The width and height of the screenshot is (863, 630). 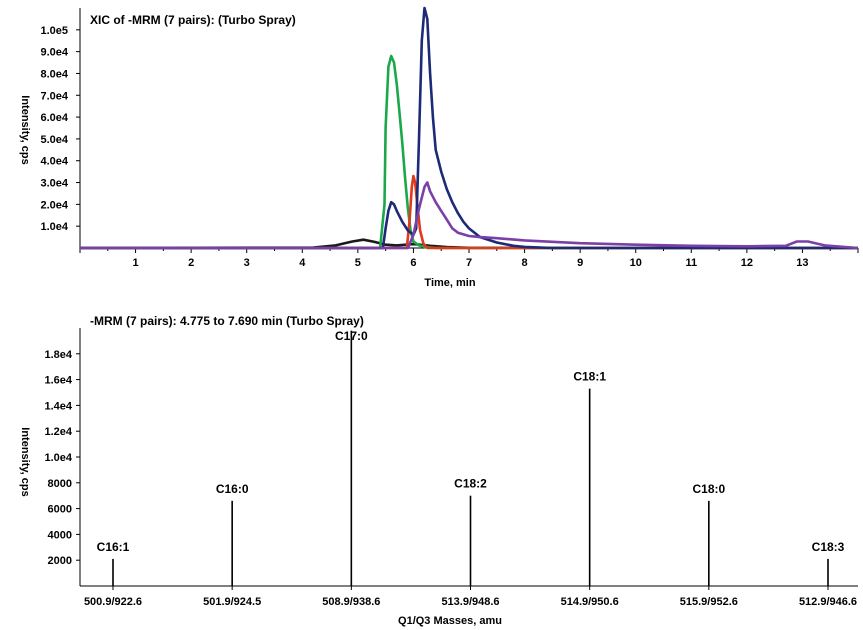 What do you see at coordinates (54, 205) in the screenshot?
I see `y-tick-label: 2.0e4` at bounding box center [54, 205].